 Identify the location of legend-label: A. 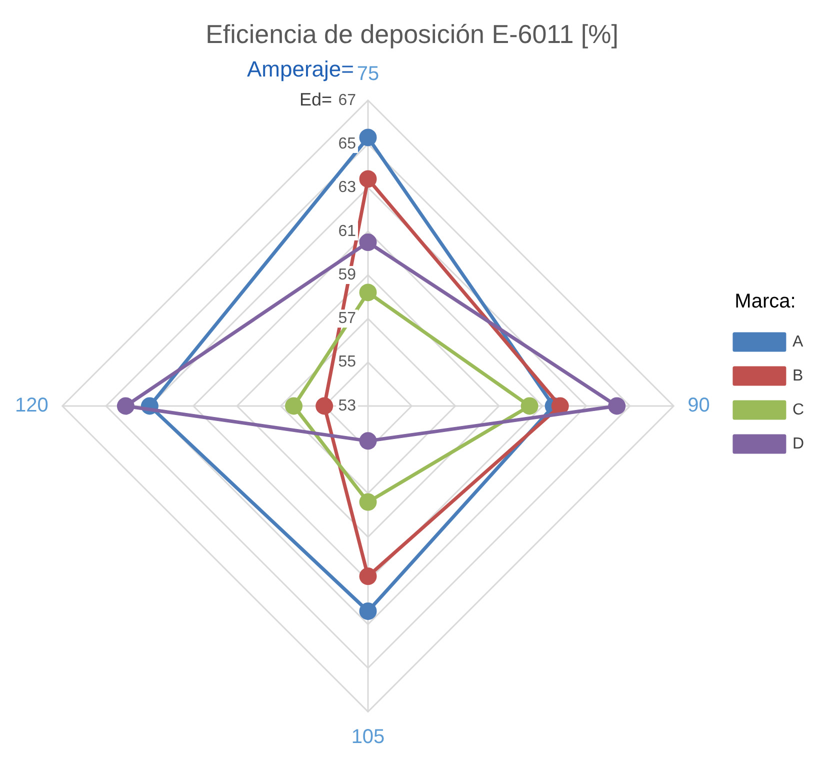
(798, 341).